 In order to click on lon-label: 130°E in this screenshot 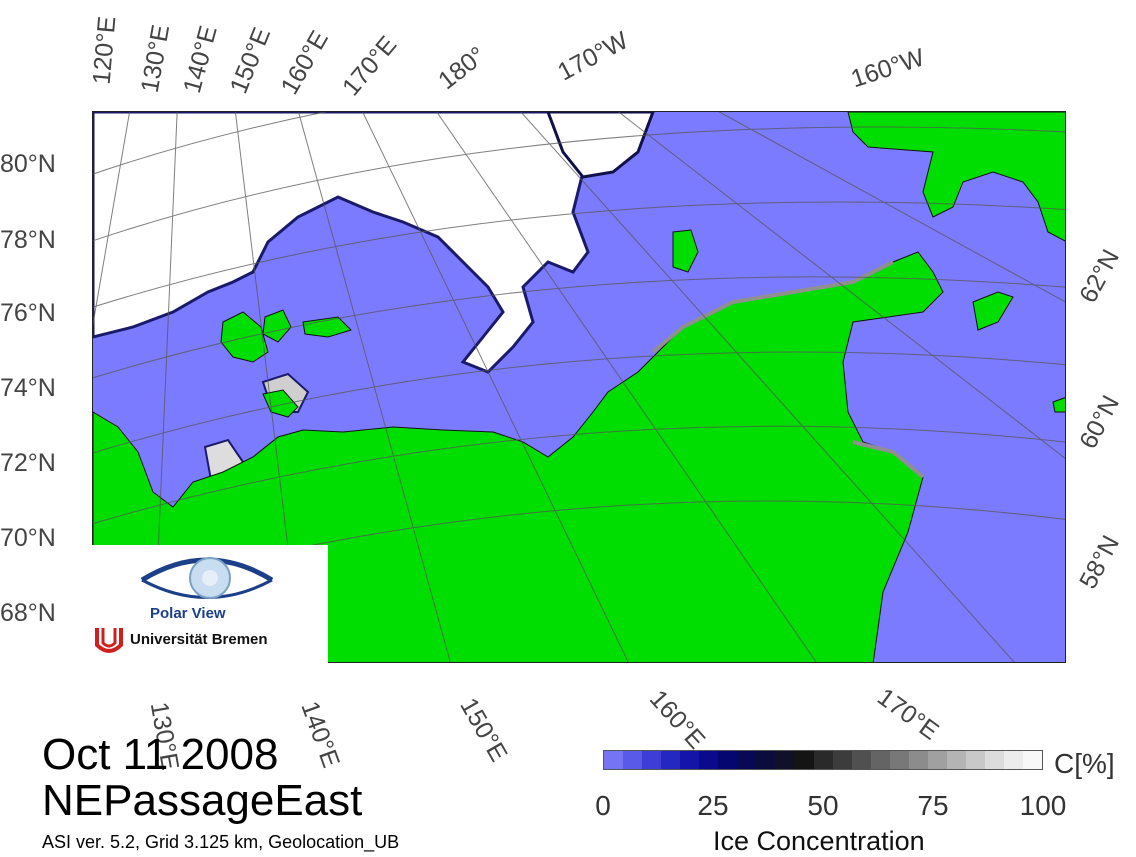, I will do `click(155, 58)`.